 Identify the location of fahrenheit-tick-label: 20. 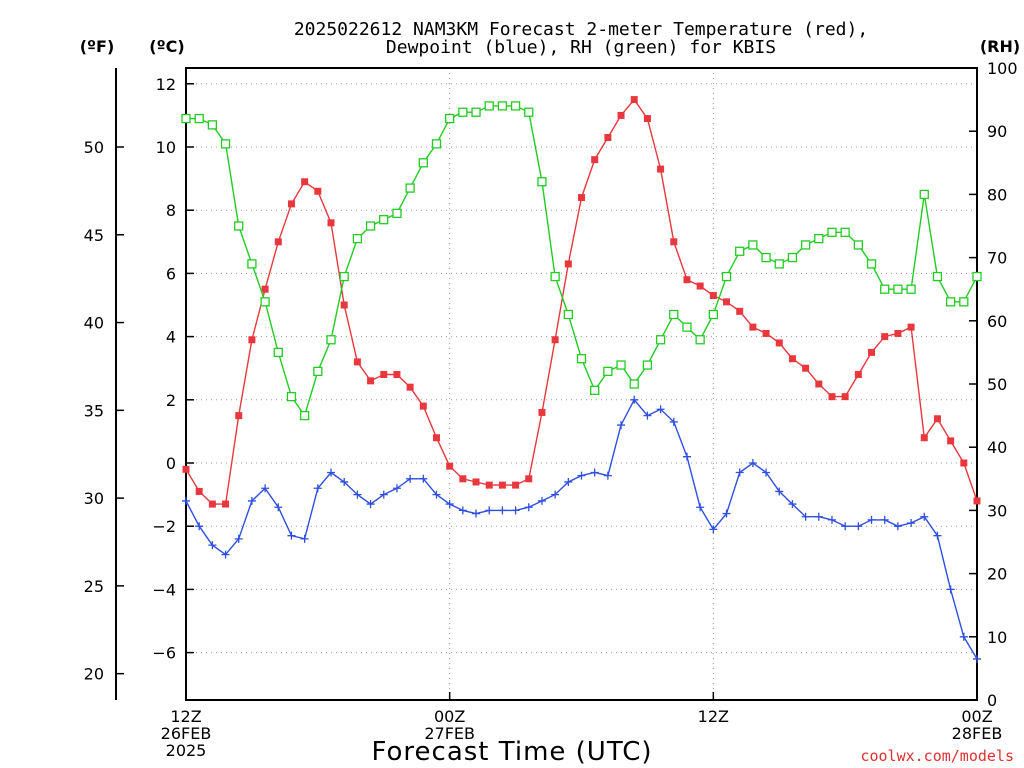
(94, 674).